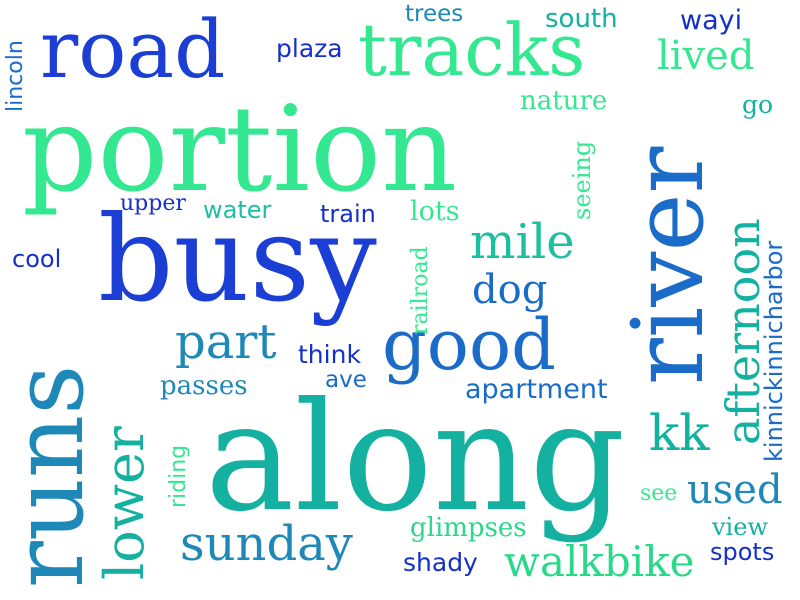 The image size is (800, 600). I want to click on word-train: train, so click(348, 214).